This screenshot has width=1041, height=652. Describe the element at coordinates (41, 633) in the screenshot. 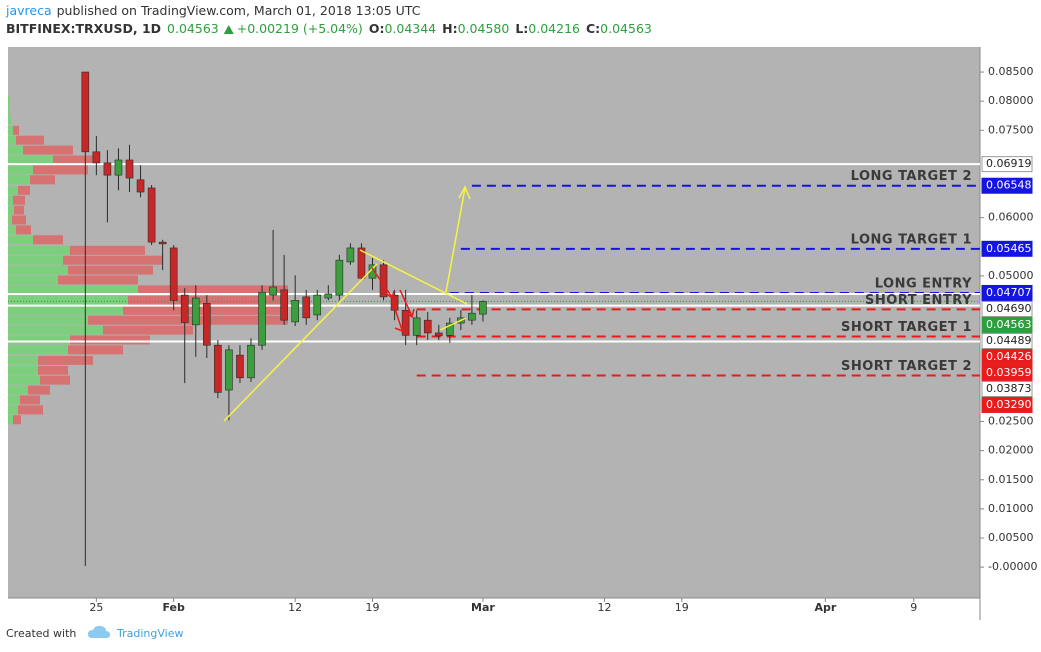

I see `footer-created: Created with` at that location.